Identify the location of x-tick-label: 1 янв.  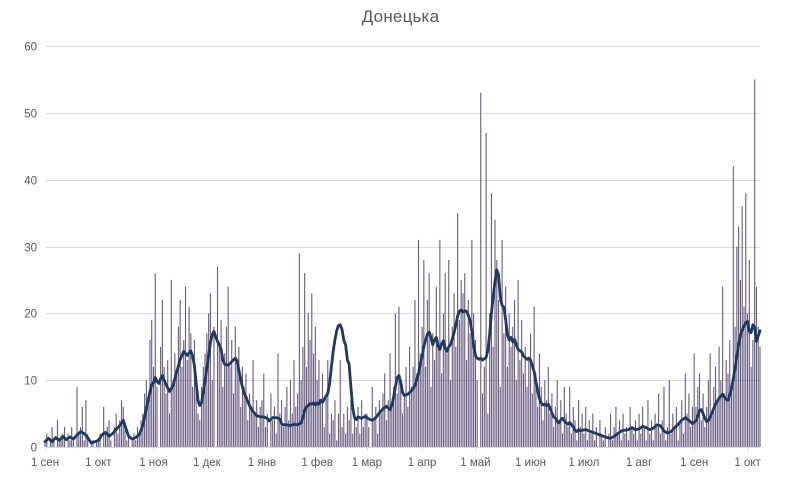
(262, 463).